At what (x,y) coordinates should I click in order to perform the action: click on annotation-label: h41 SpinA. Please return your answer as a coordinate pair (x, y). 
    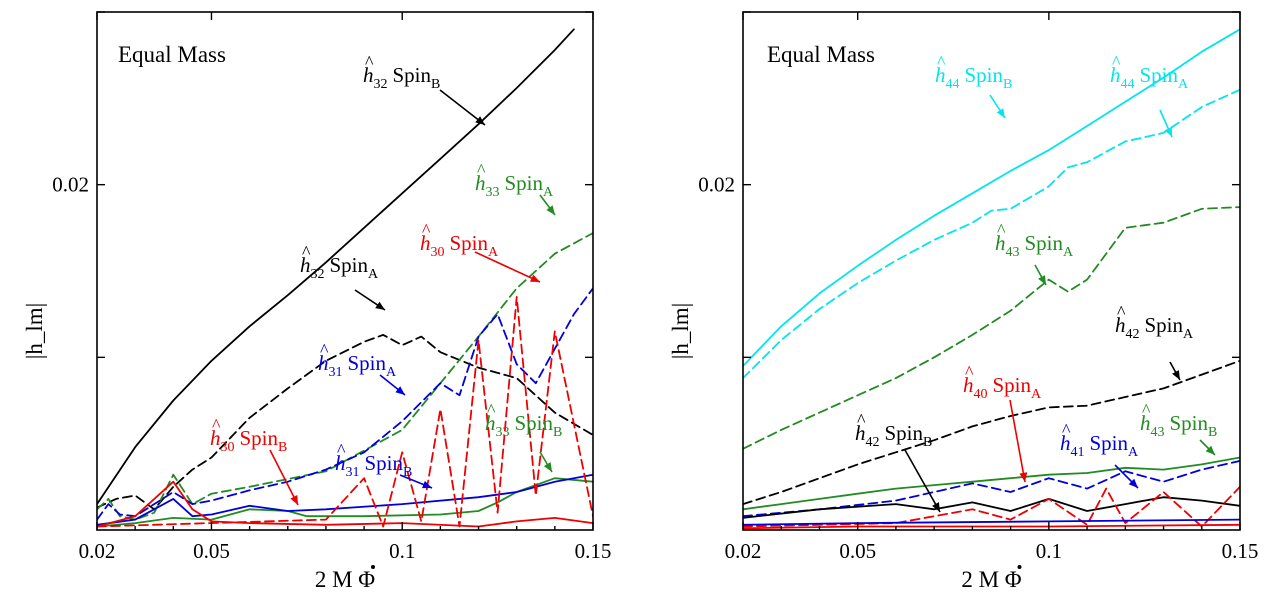
    Looking at the image, I should click on (1099, 445).